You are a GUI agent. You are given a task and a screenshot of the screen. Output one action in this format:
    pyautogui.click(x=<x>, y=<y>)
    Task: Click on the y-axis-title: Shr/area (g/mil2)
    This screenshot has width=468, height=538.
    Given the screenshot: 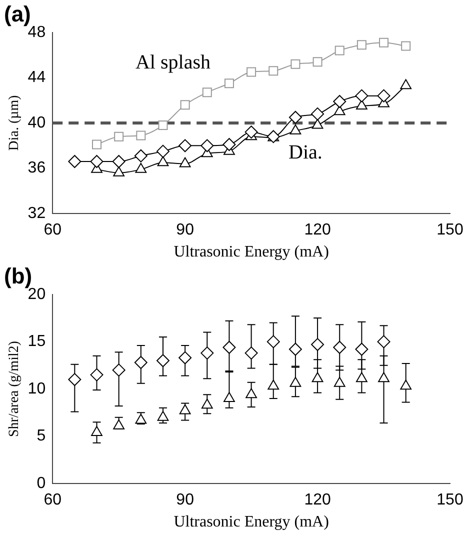 What is the action you would take?
    pyautogui.click(x=14, y=389)
    